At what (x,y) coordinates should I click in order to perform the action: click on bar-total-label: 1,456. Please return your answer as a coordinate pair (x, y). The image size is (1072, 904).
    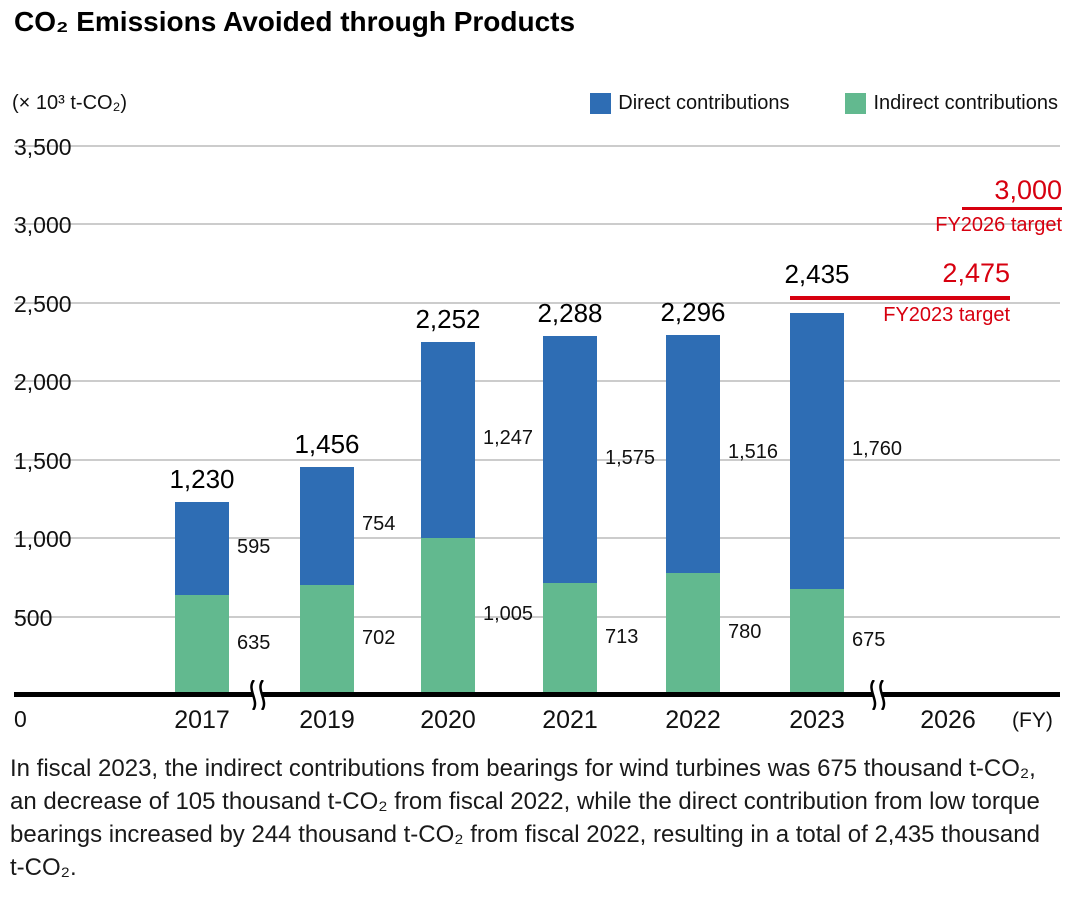
    Looking at the image, I should click on (327, 444).